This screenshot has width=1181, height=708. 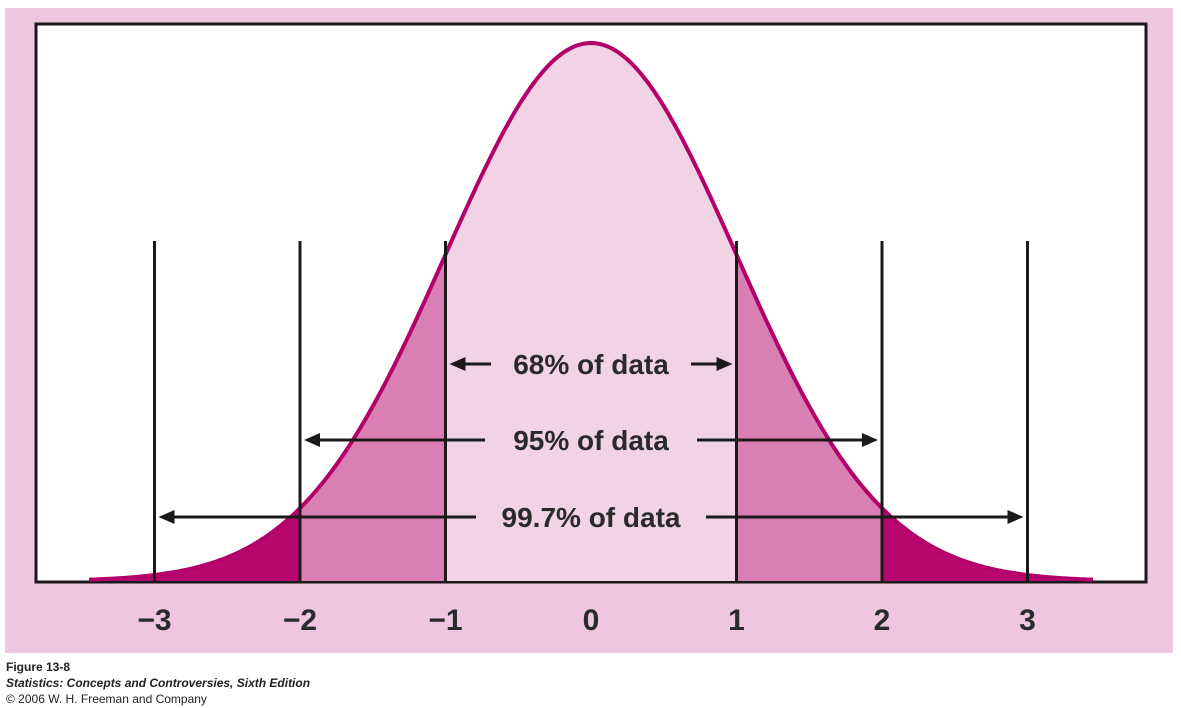 I want to click on annotation-arrow: 95% of data, so click(x=591, y=440).